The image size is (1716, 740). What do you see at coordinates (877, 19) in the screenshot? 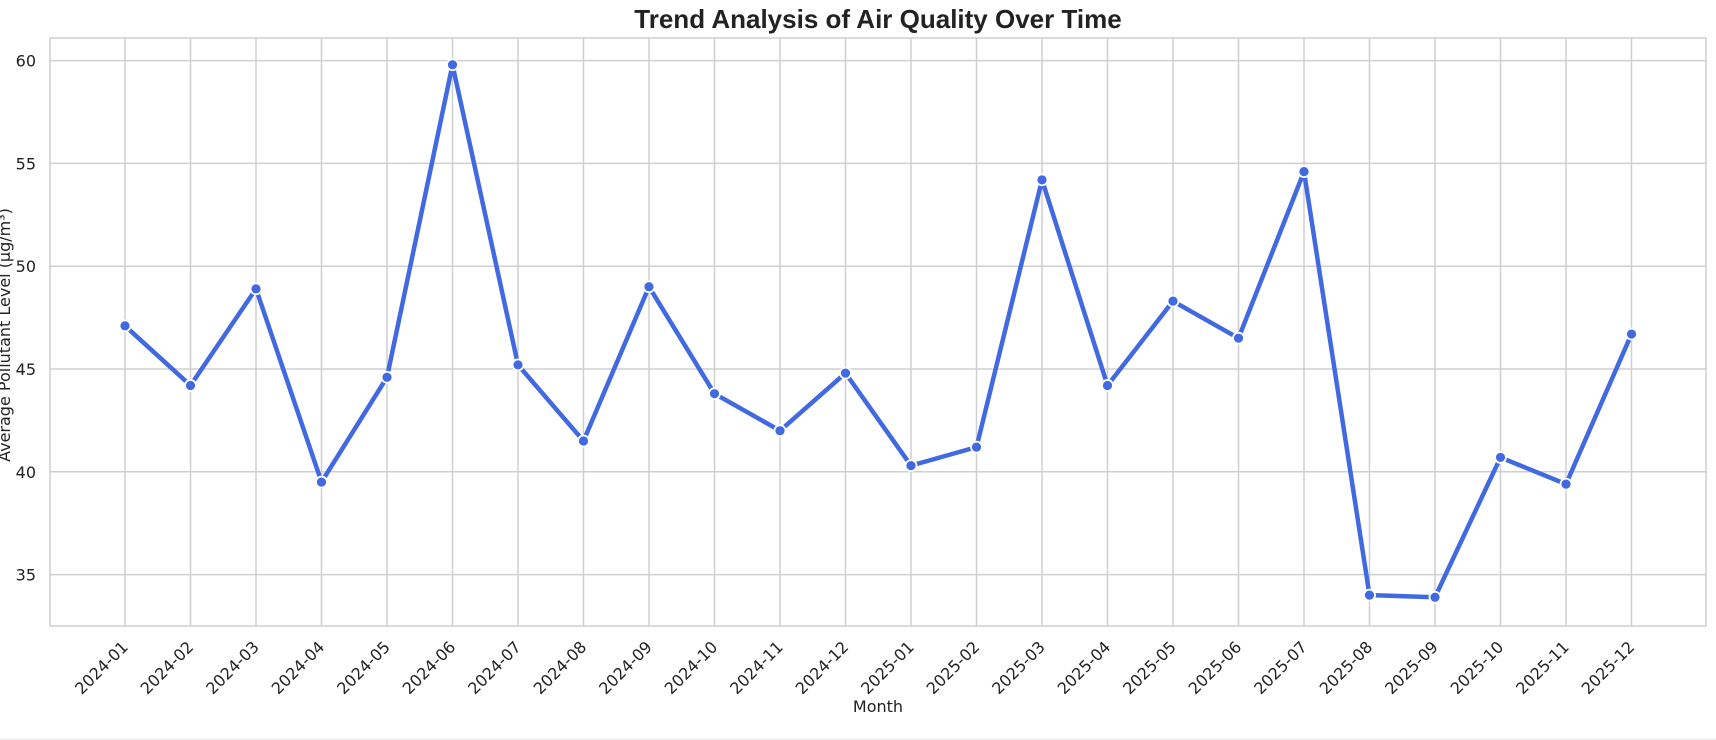
I see `chart-title: Trend Analysis of Air Quality Over Time` at bounding box center [877, 19].